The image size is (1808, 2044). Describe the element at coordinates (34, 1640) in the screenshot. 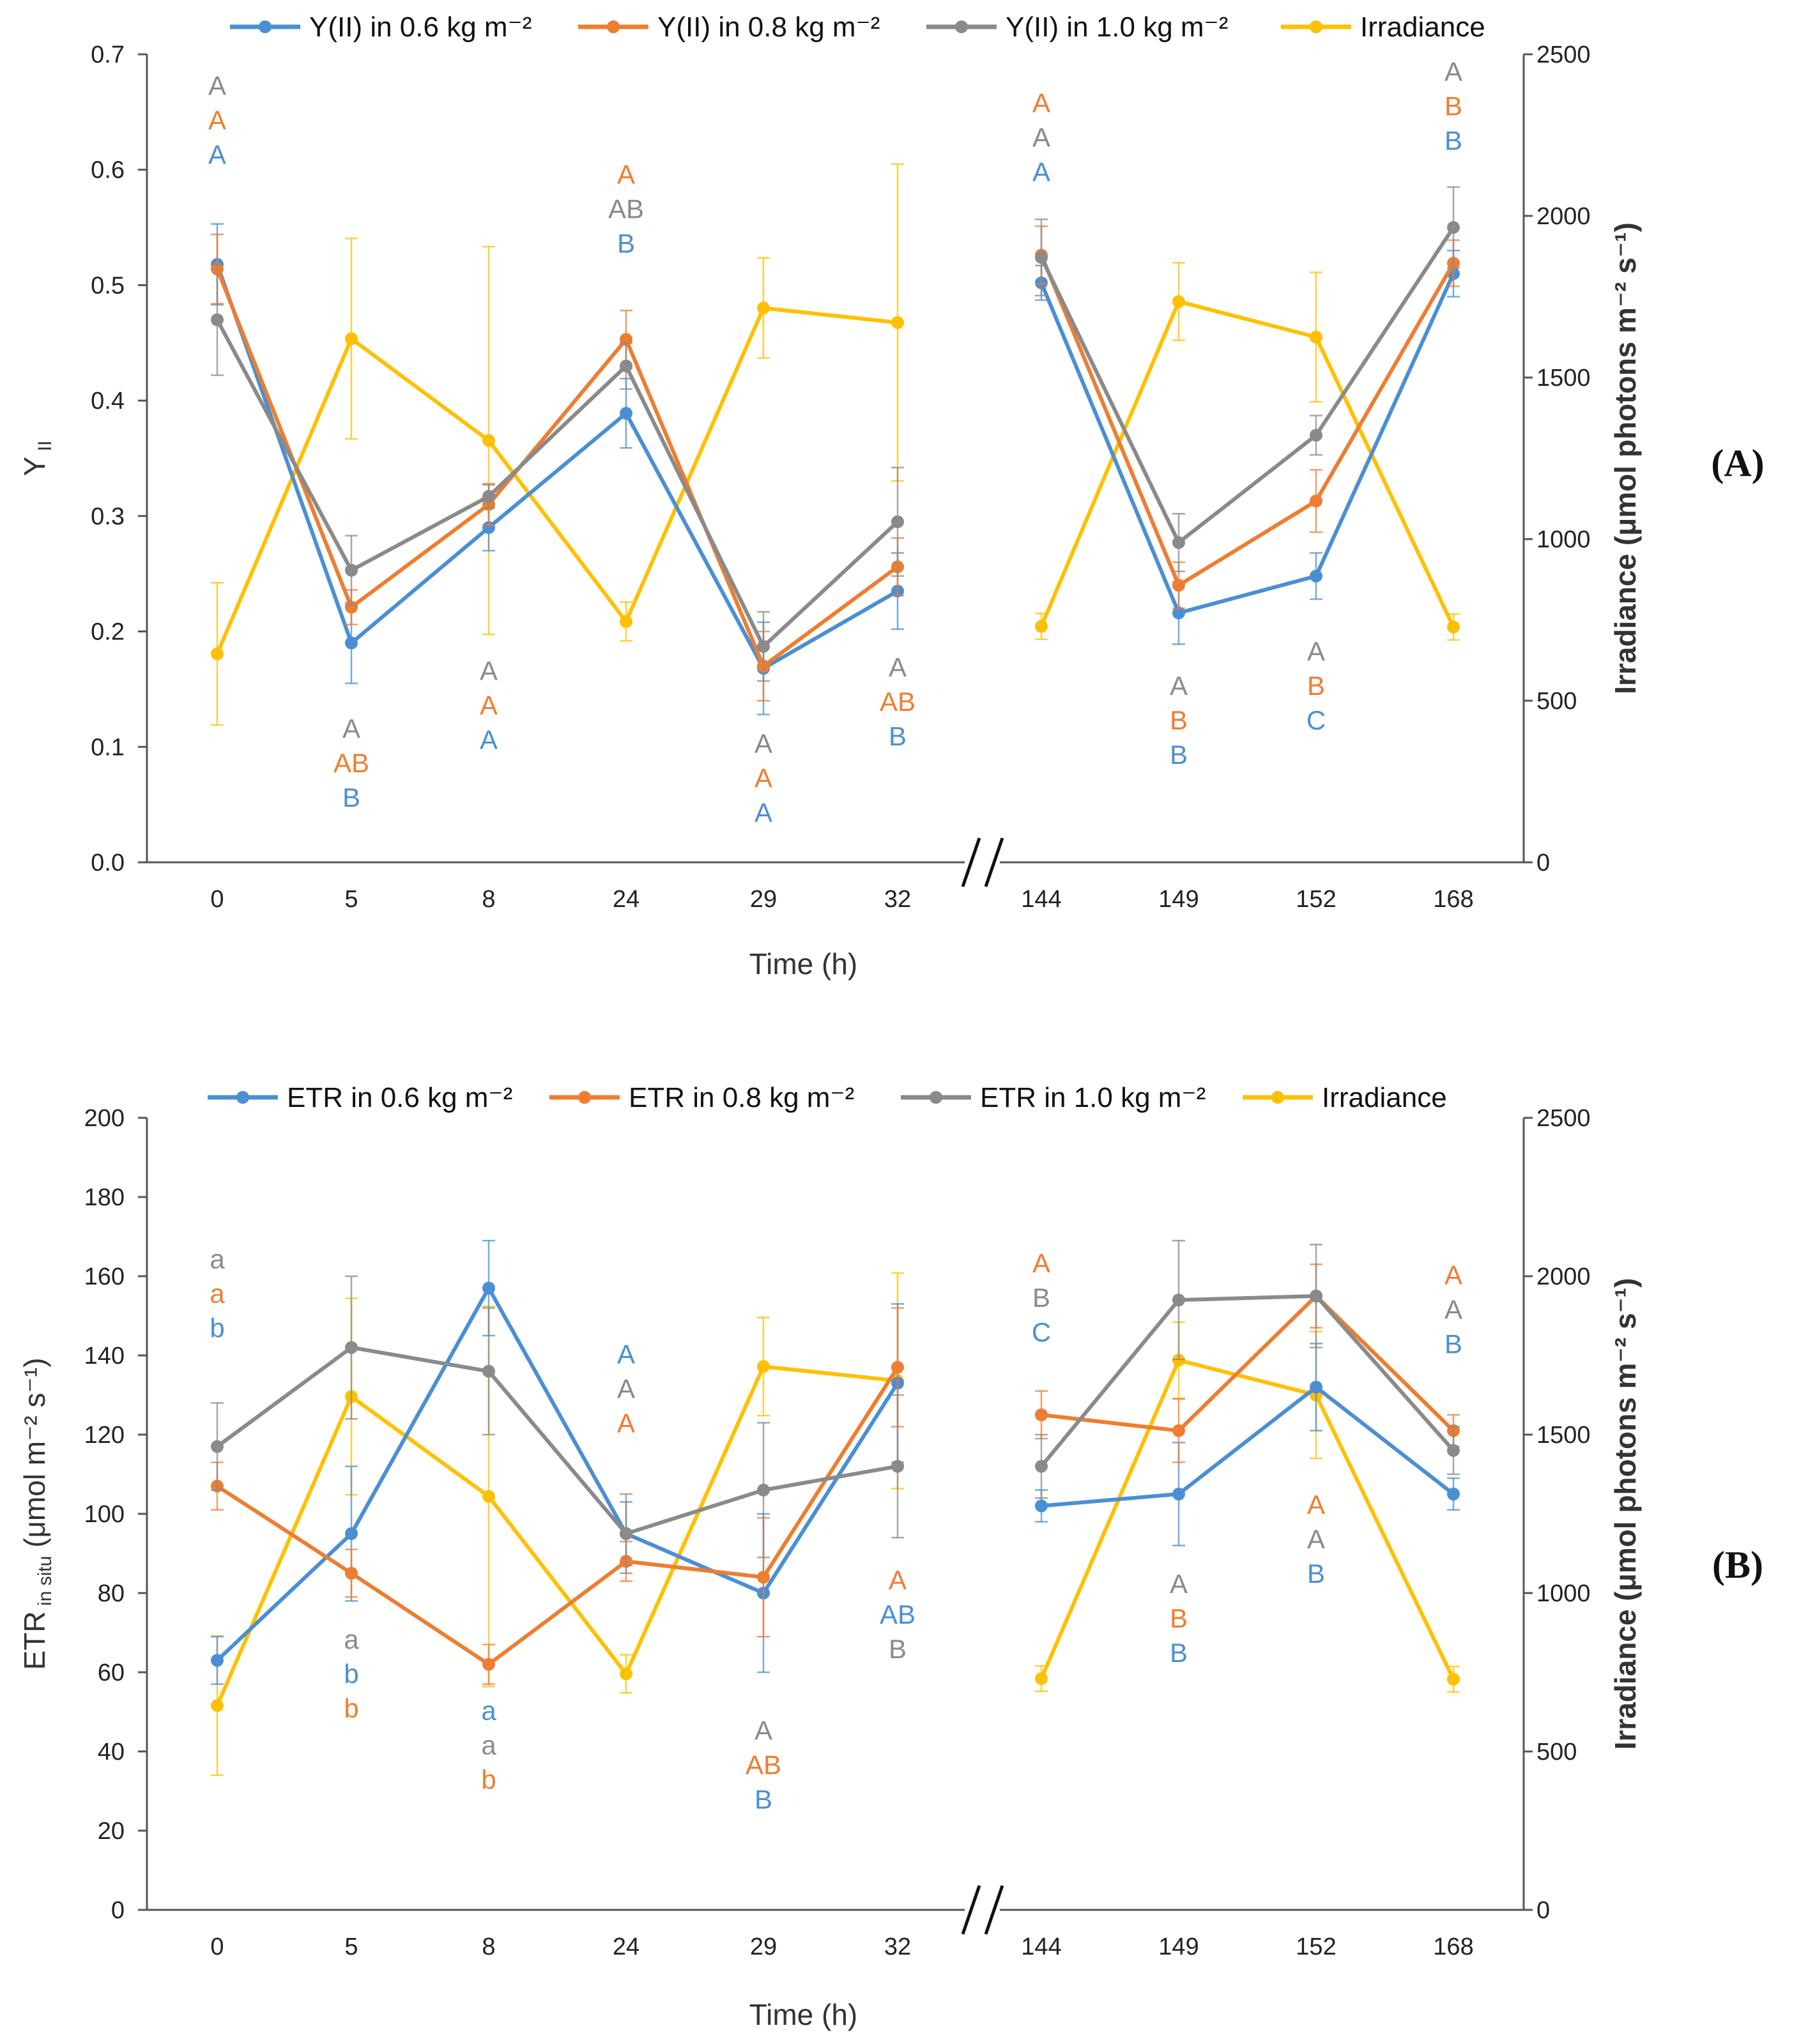

I see `y-axis-title-main: ETR` at that location.